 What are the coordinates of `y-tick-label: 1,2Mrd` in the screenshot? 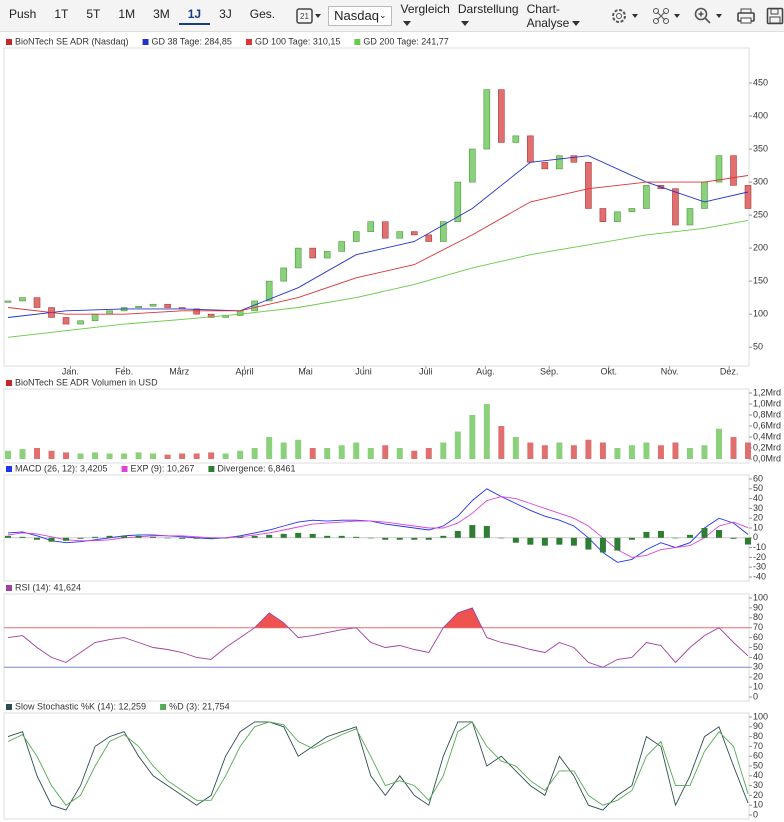 It's located at (767, 392).